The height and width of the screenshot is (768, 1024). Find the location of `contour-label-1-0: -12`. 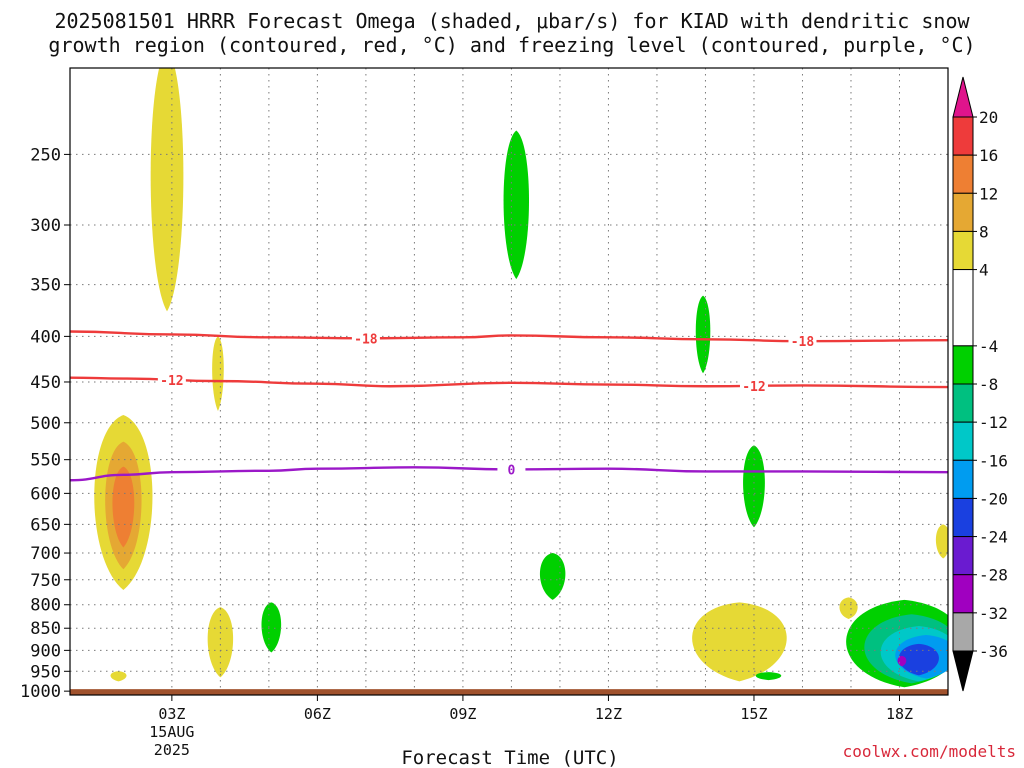

contour-label-1-0: -12 is located at coordinates (171, 381).